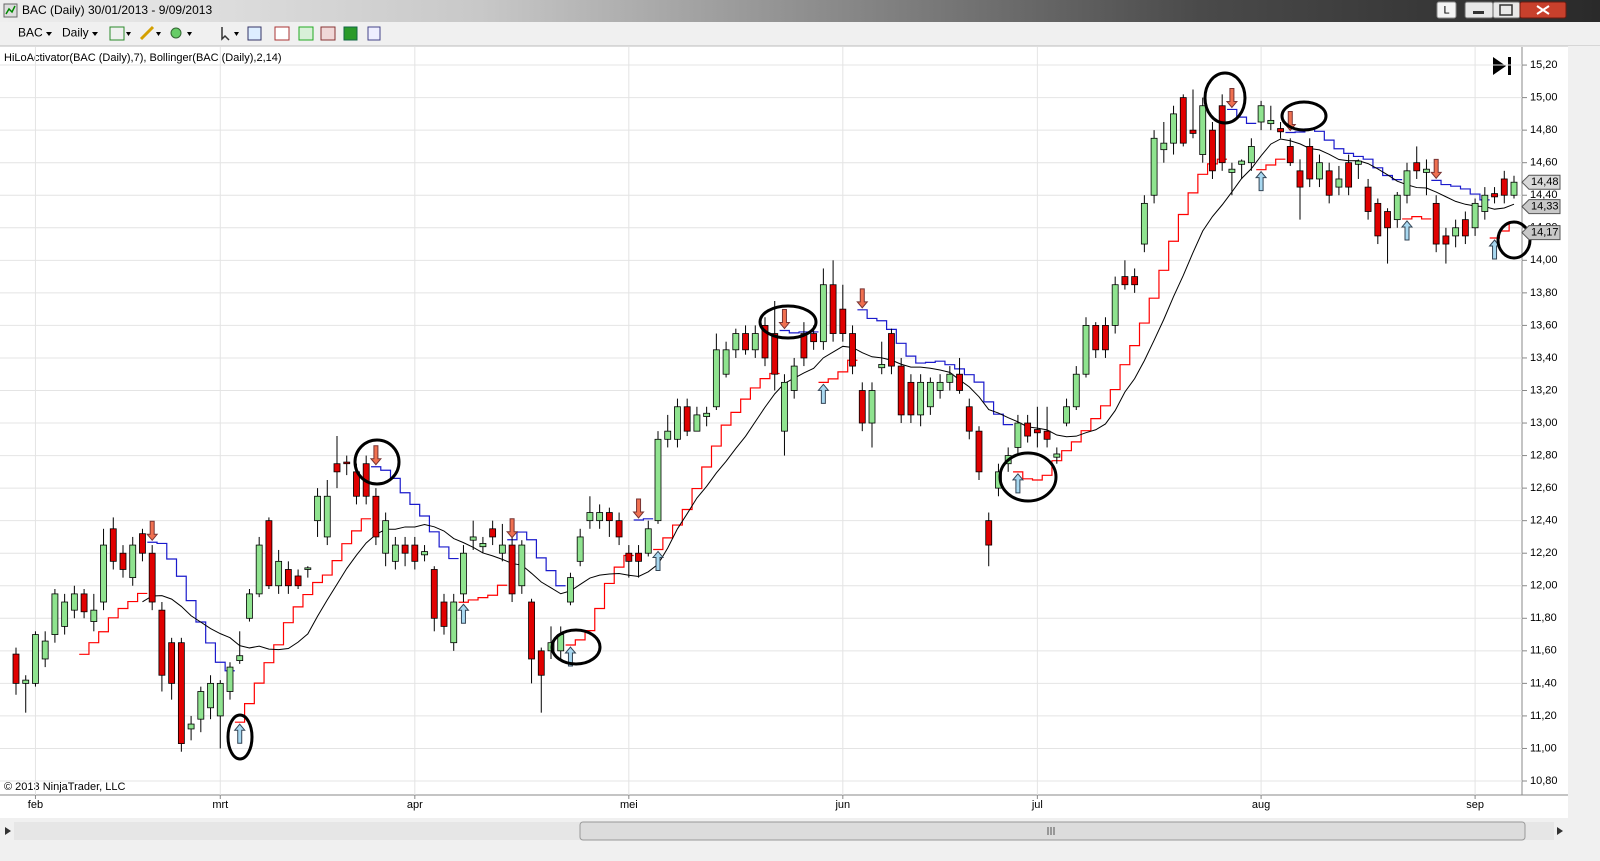  What do you see at coordinates (1543, 618) in the screenshot?
I see `y-tick-label: 11,80` at bounding box center [1543, 618].